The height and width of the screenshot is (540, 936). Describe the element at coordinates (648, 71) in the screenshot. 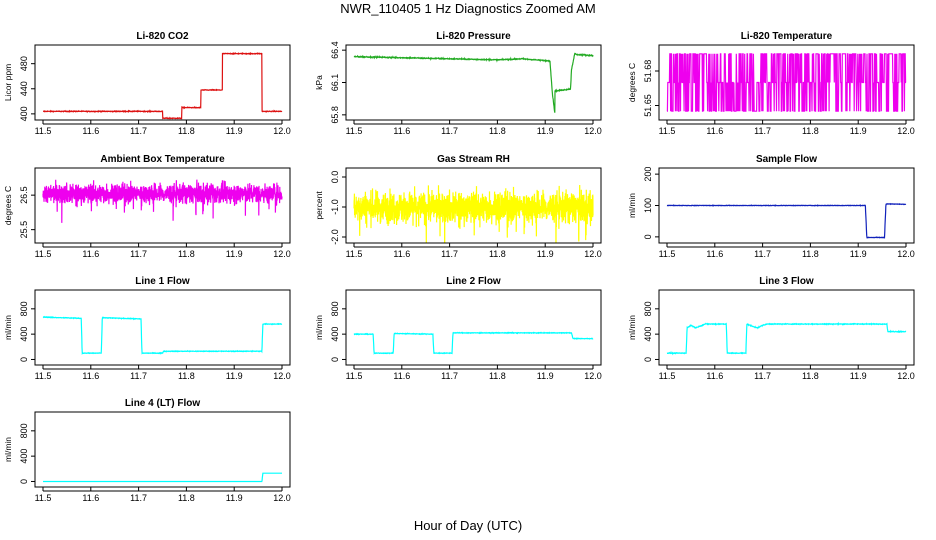

I see `y-tick-label: 51.68` at that location.